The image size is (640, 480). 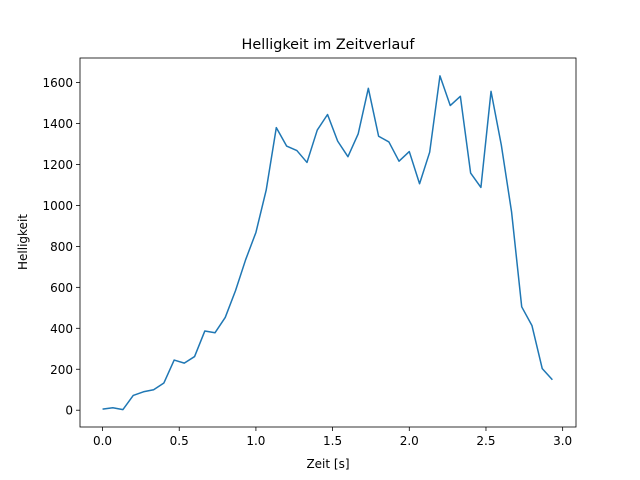 What do you see at coordinates (61, 370) in the screenshot?
I see `y-tick-label: 200` at bounding box center [61, 370].